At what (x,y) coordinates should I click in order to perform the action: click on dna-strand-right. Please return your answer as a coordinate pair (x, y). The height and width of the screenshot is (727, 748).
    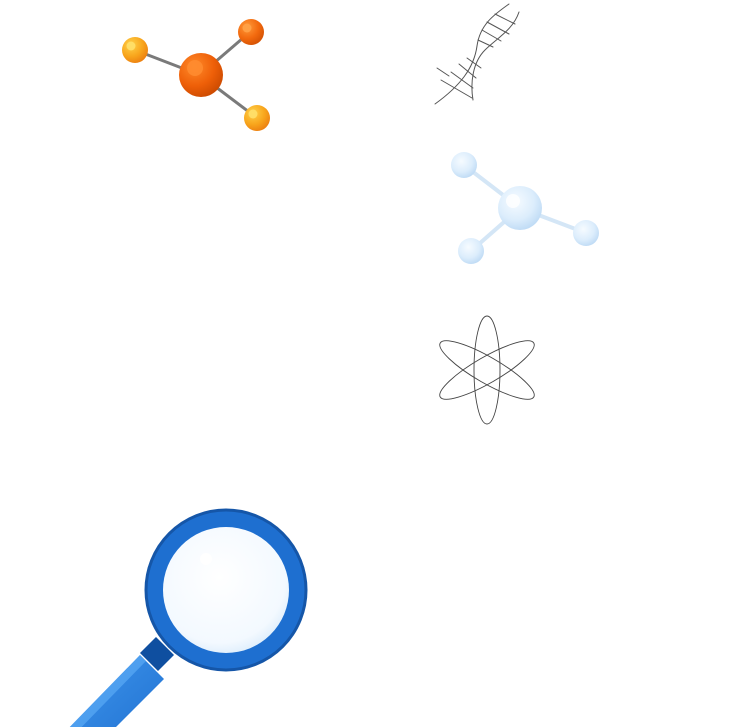
    Looking at the image, I should click on (495, 56).